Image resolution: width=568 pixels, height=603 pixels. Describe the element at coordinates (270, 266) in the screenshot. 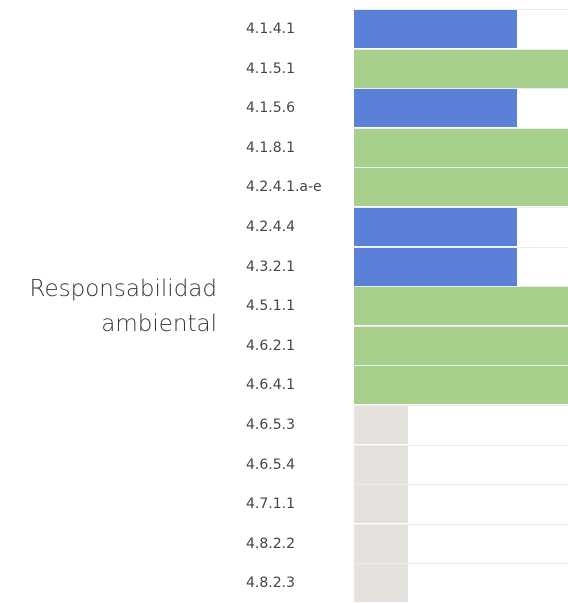

I see `category-label: 4.3.2.1` at that location.